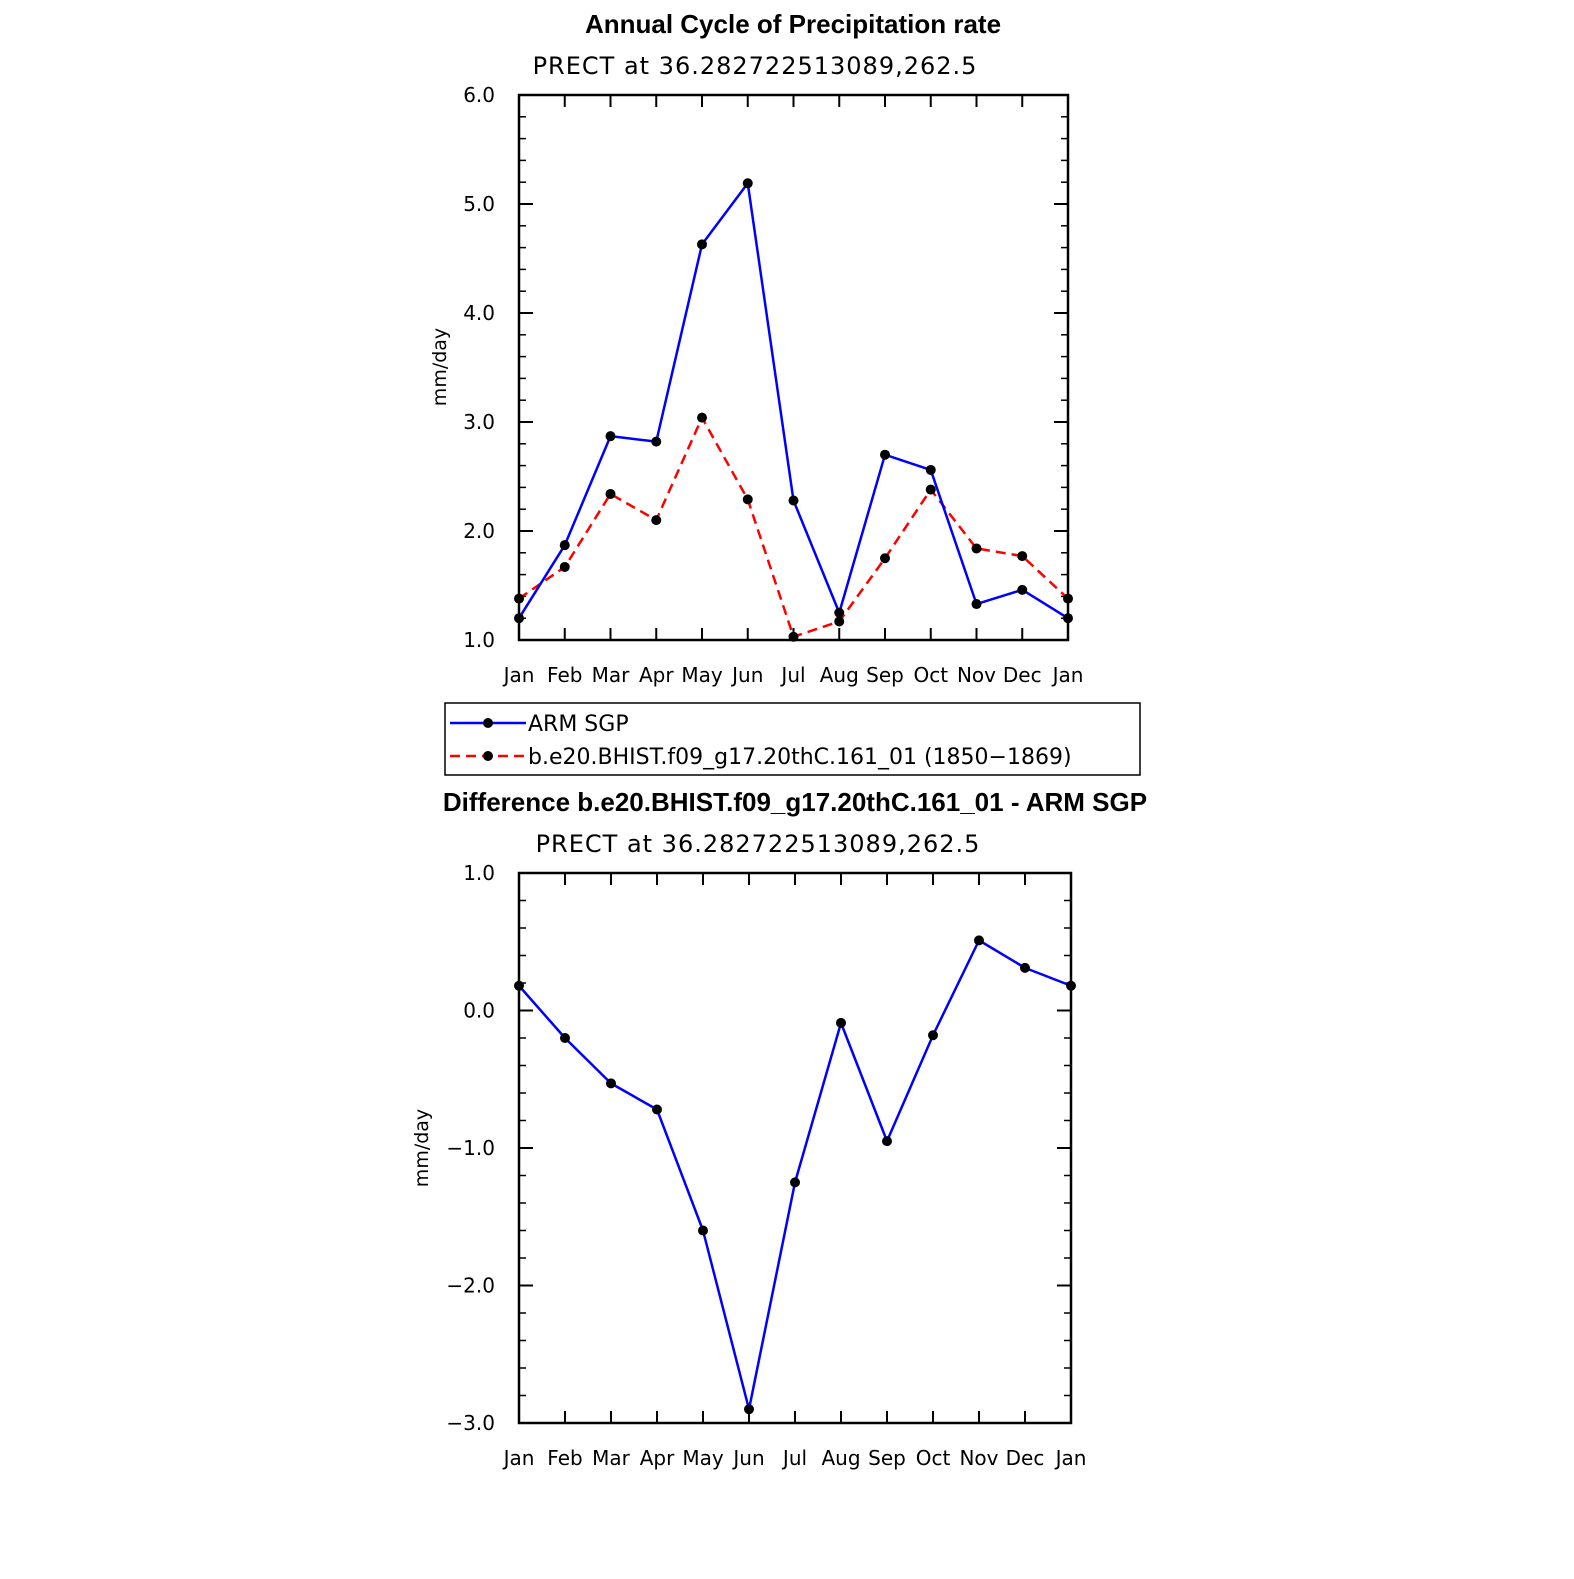  Describe the element at coordinates (470, 1286) in the screenshot. I see `y-tick-label: −2.0` at that location.